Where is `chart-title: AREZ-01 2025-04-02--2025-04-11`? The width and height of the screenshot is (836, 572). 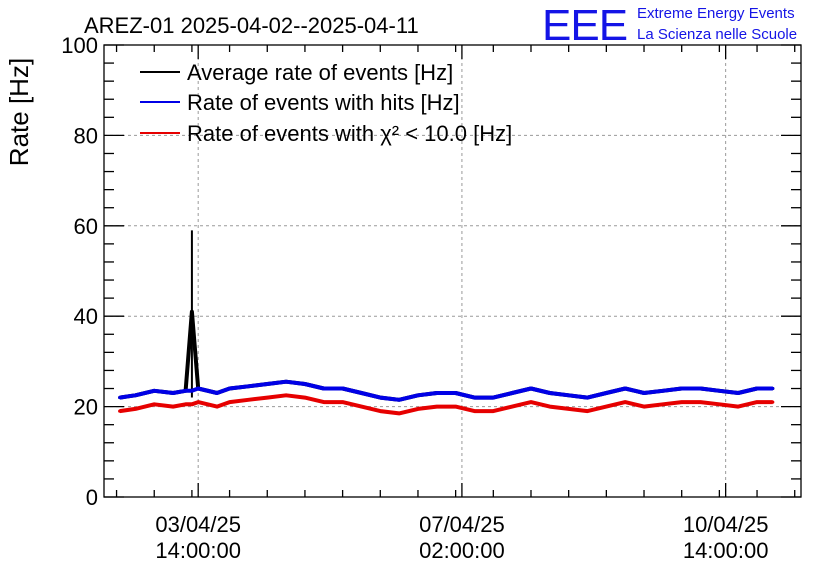 chart-title: AREZ-01 2025-04-02--2025-04-11 is located at coordinates (251, 25).